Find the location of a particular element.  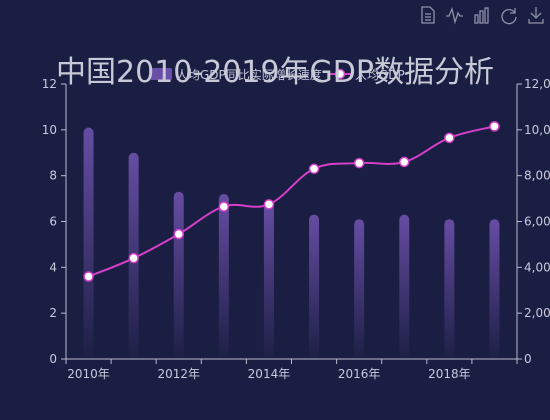

x-tick-label: 2010年 is located at coordinates (88, 374).